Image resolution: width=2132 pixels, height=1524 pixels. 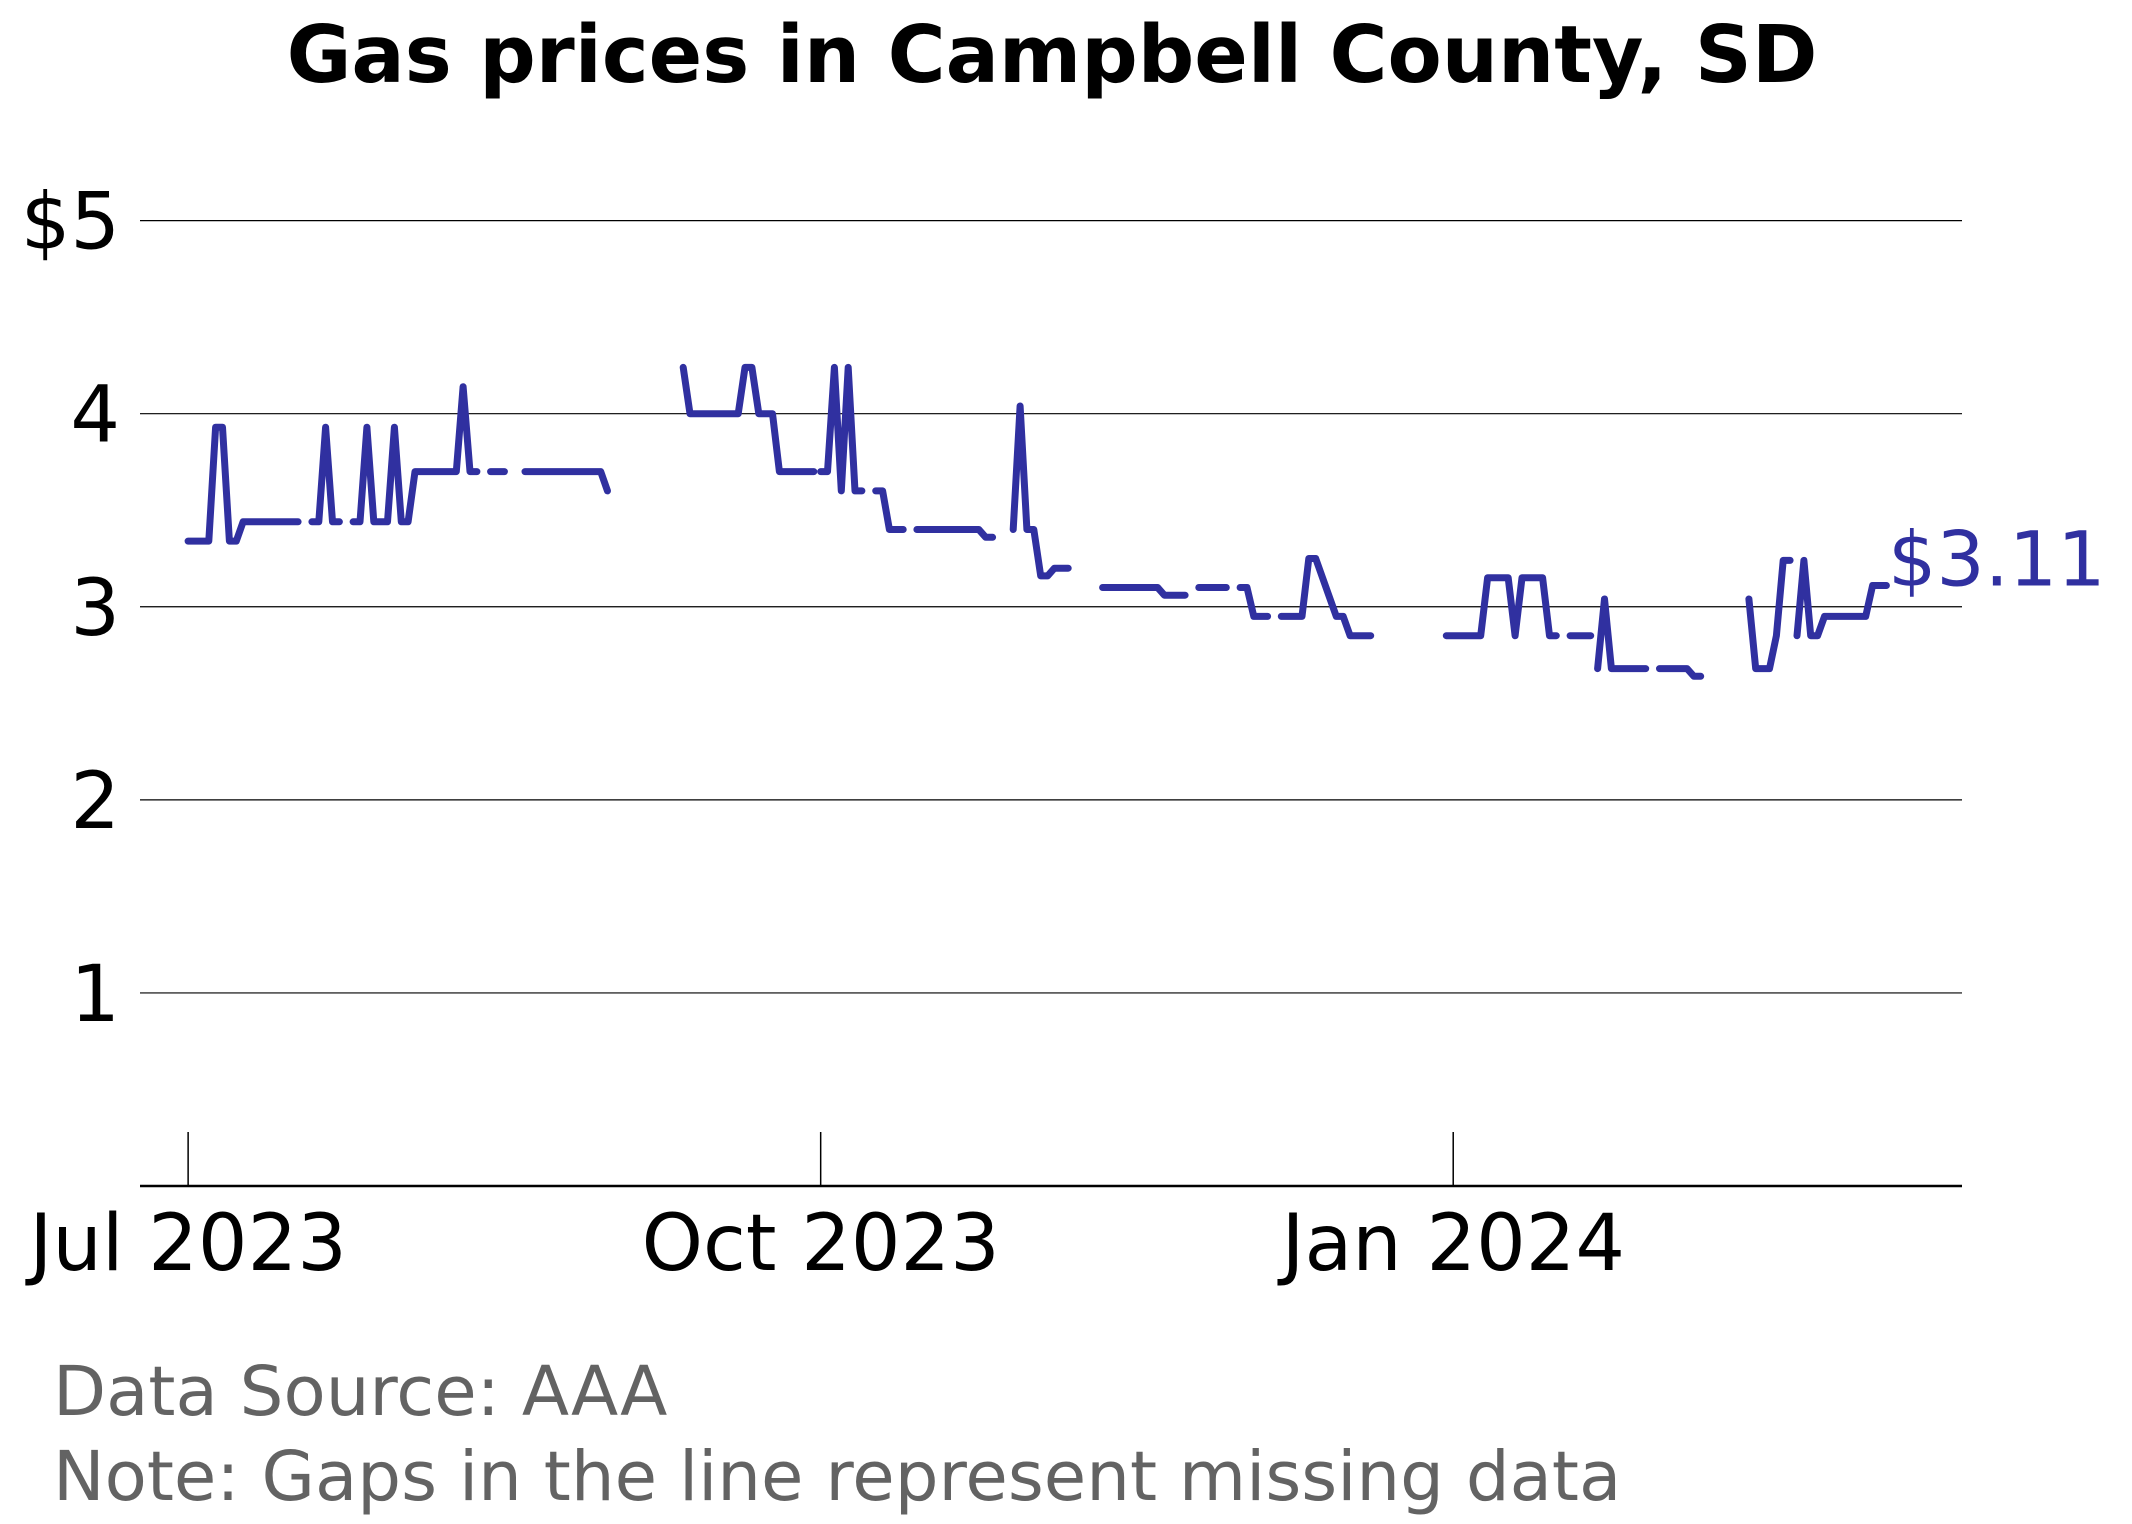 I want to click on data-source-note: Data Source: AAA, so click(x=360, y=1392).